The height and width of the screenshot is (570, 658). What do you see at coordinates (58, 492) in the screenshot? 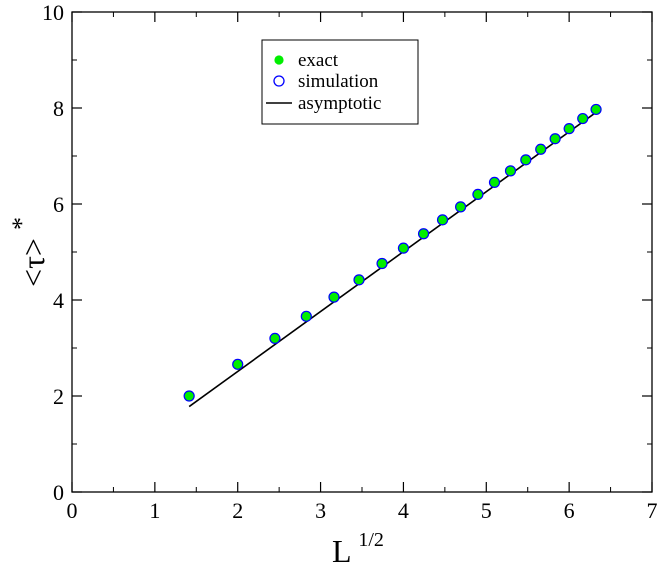
I see `y-tick-label: 0` at bounding box center [58, 492].